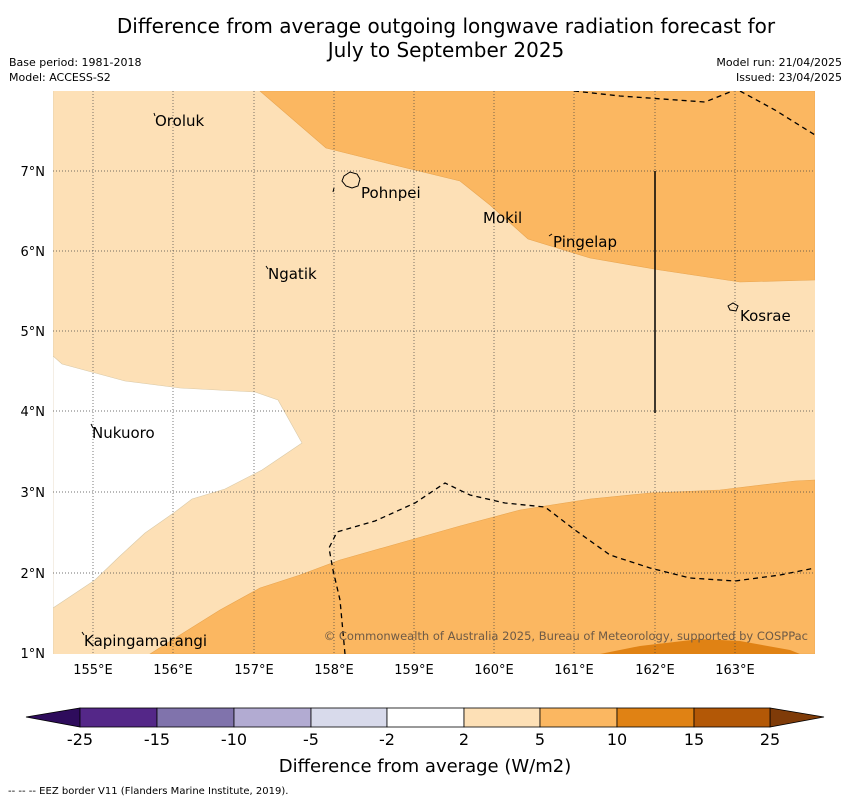  I want to click on lon-label: 159°E, so click(414, 670).